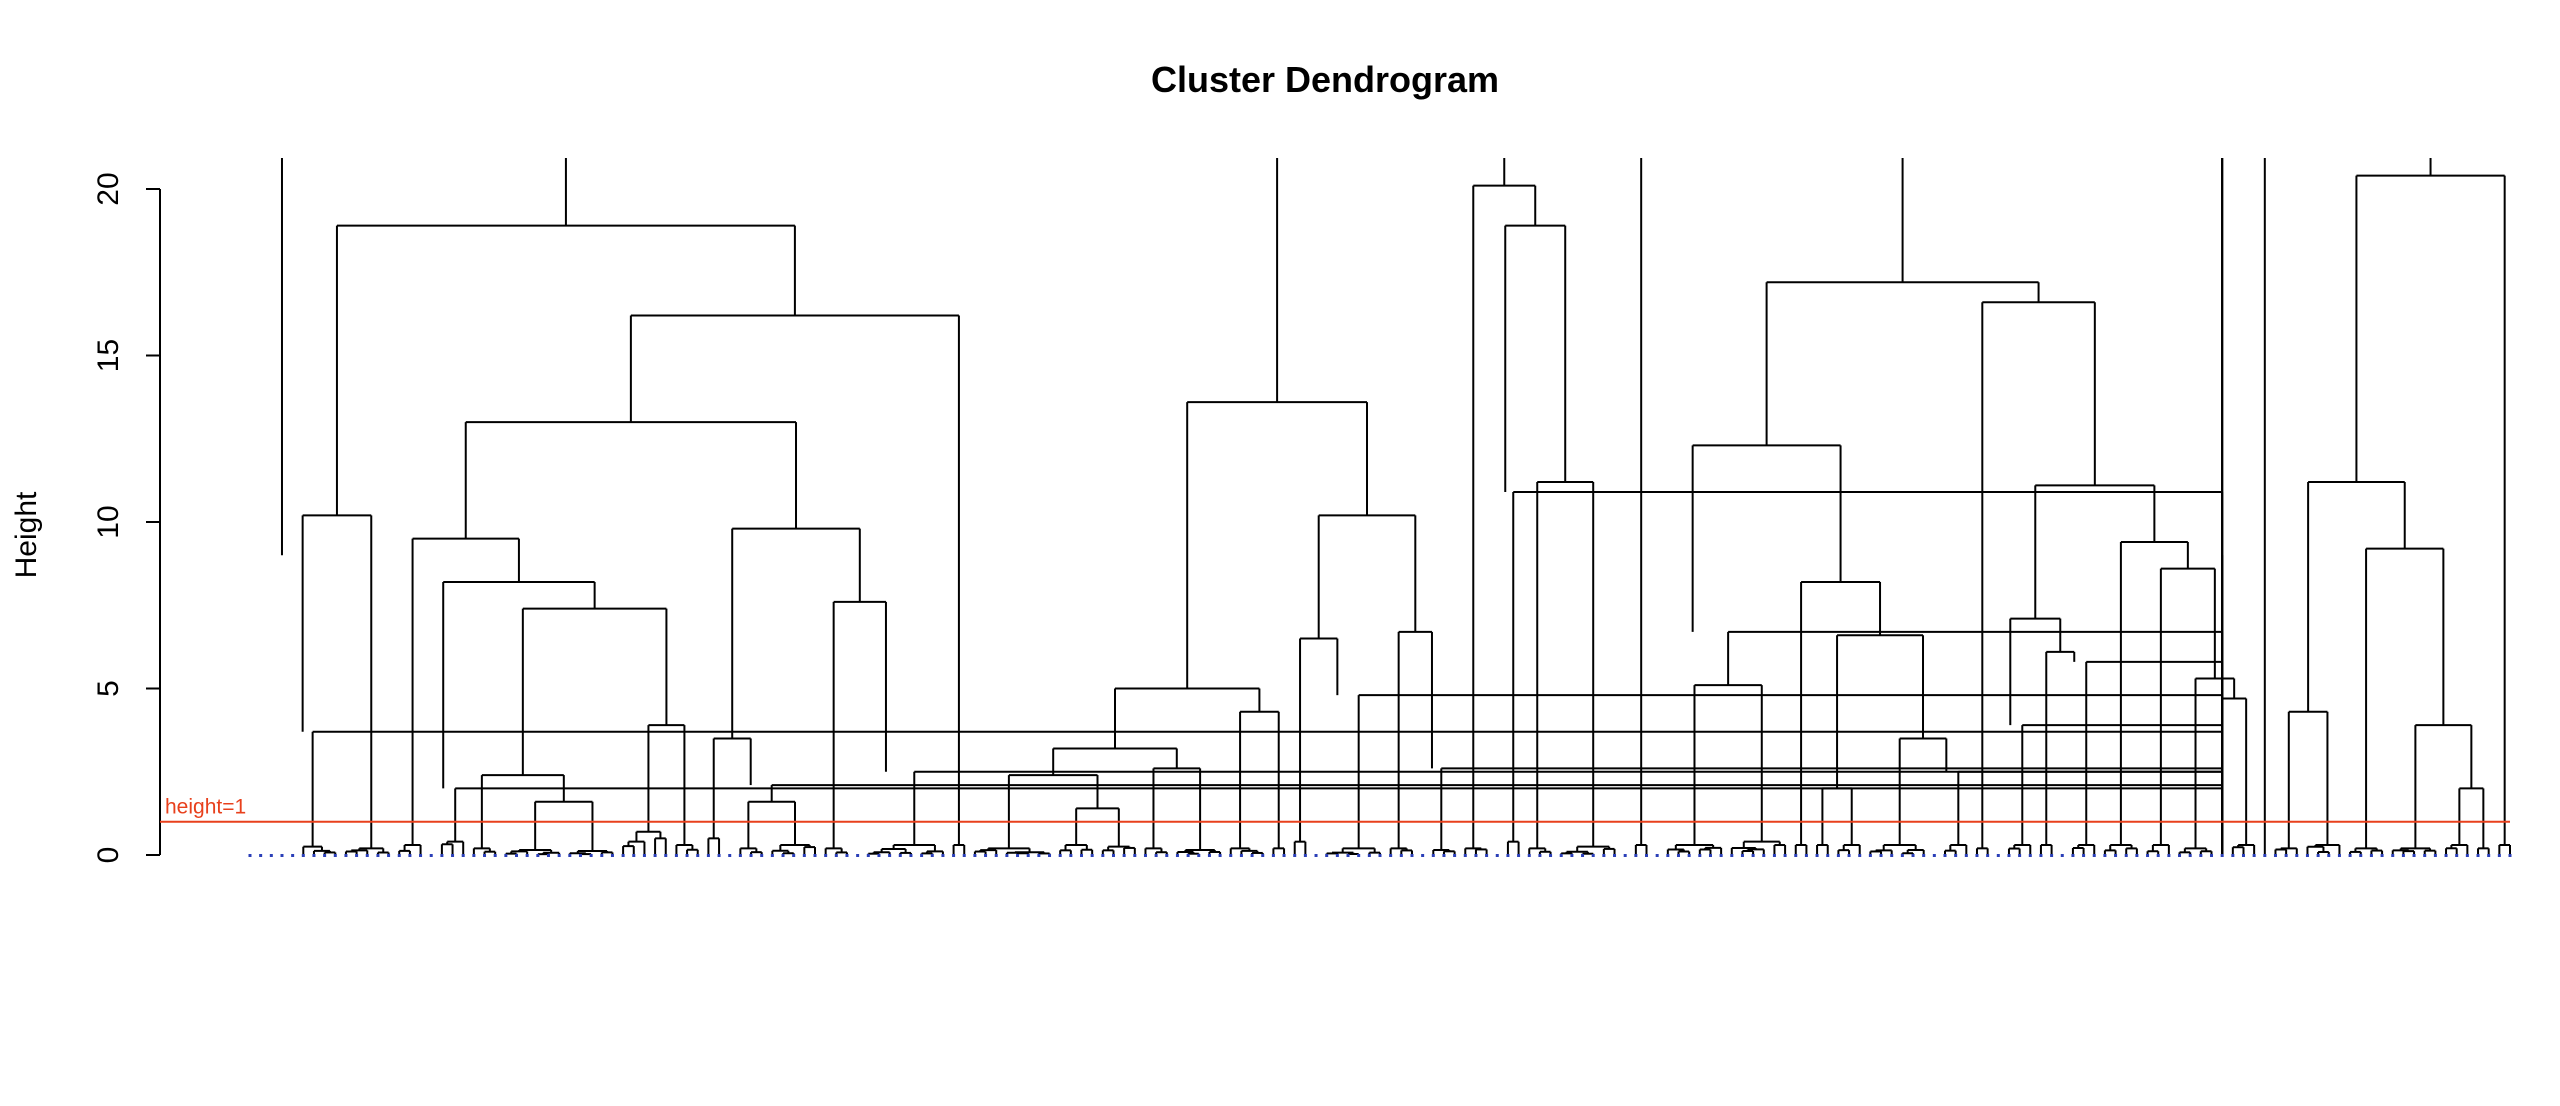 This screenshot has height=1106, width=2560. What do you see at coordinates (205, 807) in the screenshot?
I see `cut-line-label: height=1` at bounding box center [205, 807].